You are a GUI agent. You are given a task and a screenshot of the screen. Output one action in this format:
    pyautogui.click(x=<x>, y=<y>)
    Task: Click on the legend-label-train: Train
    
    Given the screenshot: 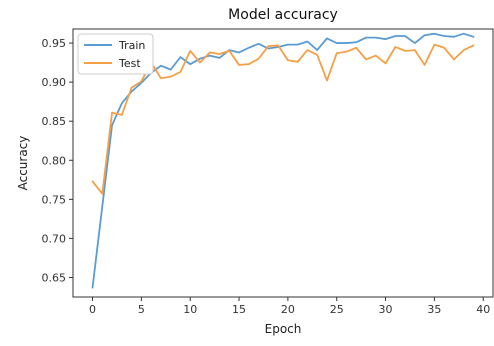 What is the action you would take?
    pyautogui.click(x=131, y=45)
    